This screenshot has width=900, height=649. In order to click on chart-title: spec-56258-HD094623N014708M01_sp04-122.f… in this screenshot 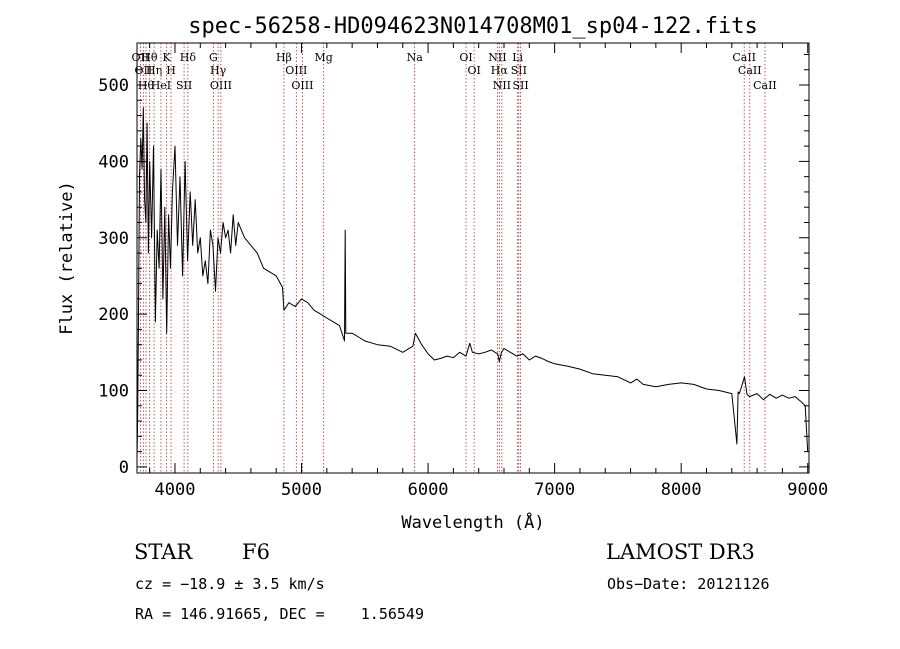, I will do `click(473, 26)`.